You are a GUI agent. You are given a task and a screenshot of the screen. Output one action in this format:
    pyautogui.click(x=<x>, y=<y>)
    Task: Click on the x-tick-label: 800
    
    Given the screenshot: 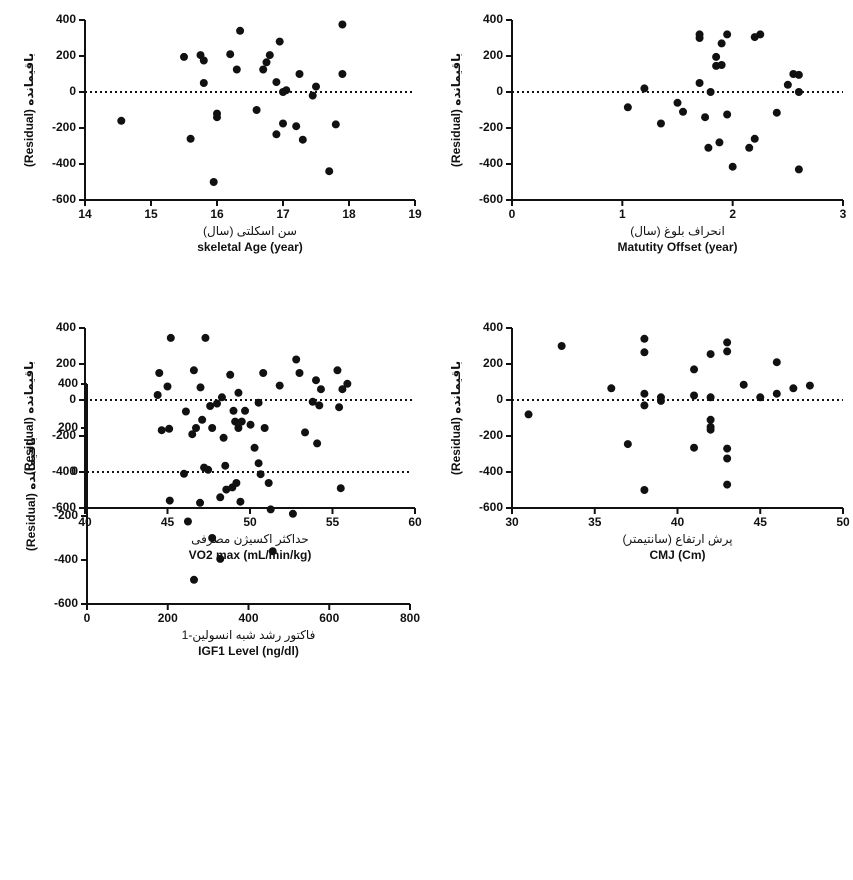 What is the action you would take?
    pyautogui.click(x=410, y=618)
    